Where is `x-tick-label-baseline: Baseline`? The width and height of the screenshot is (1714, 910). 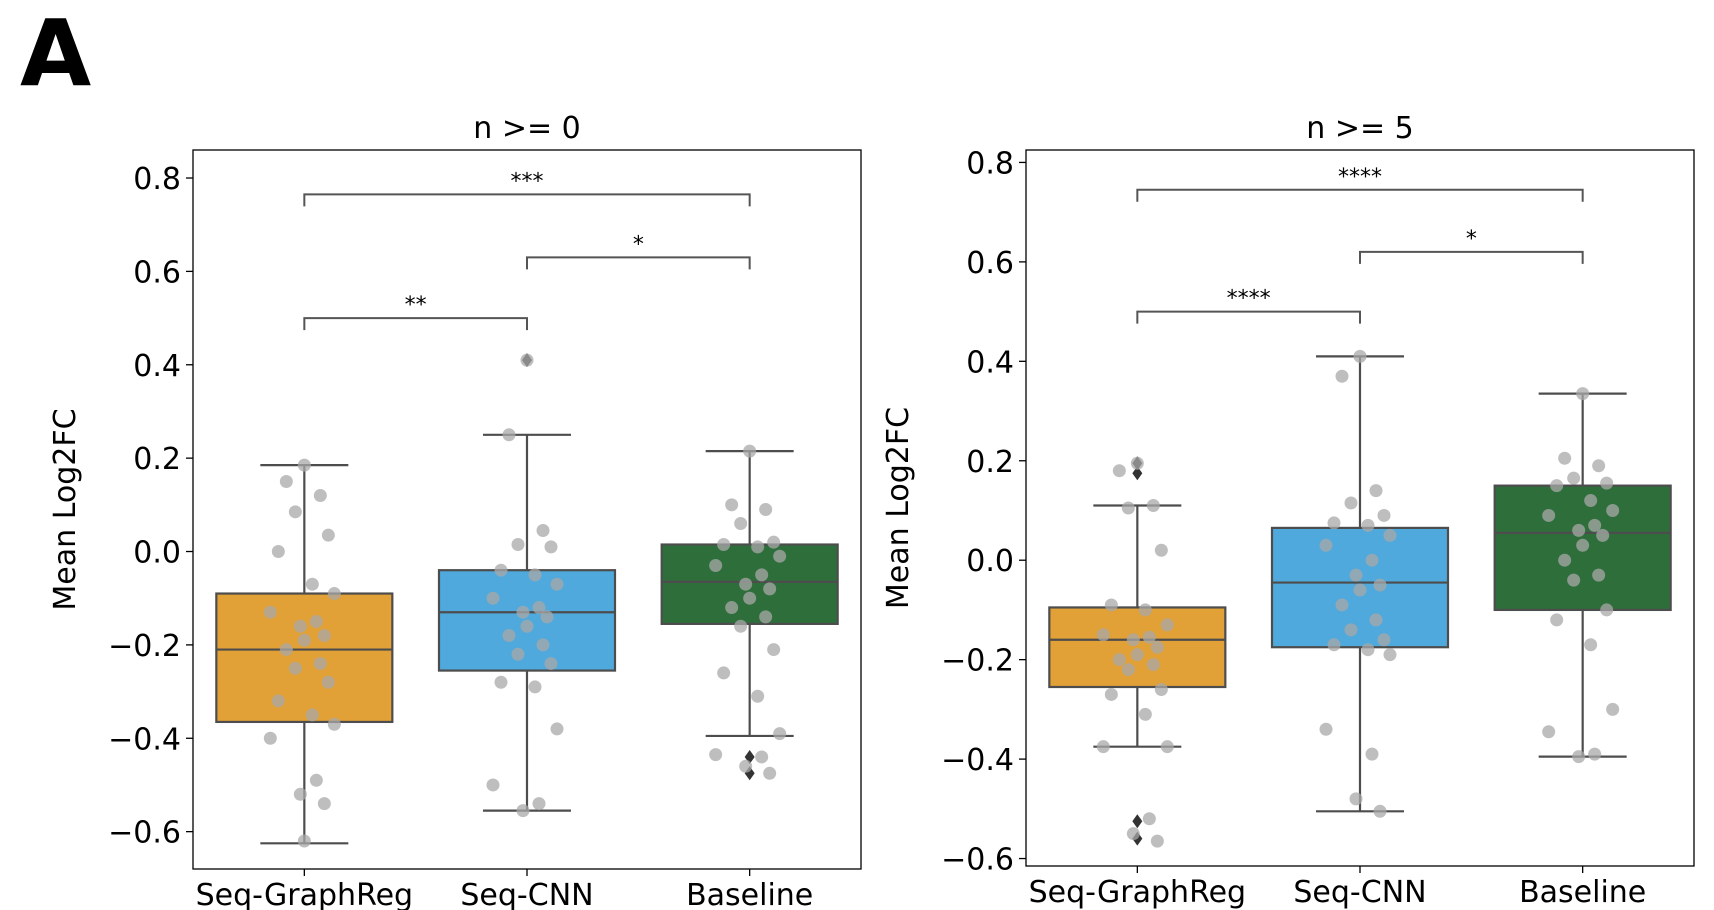 x-tick-label-baseline: Baseline is located at coordinates (749, 894).